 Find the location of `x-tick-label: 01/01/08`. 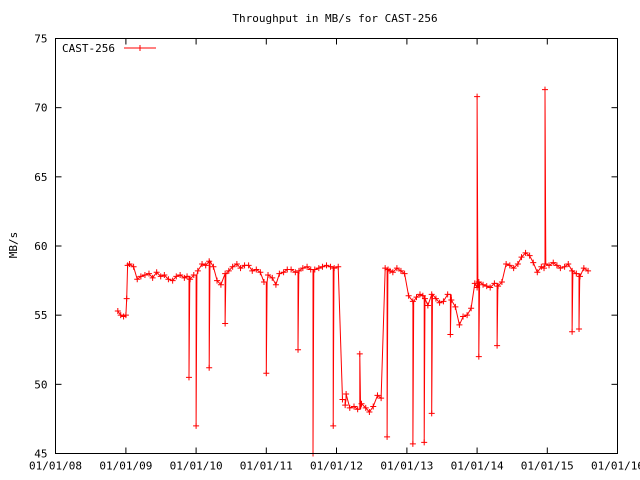

x-tick-label: 01/01/08 is located at coordinates (55, 466).